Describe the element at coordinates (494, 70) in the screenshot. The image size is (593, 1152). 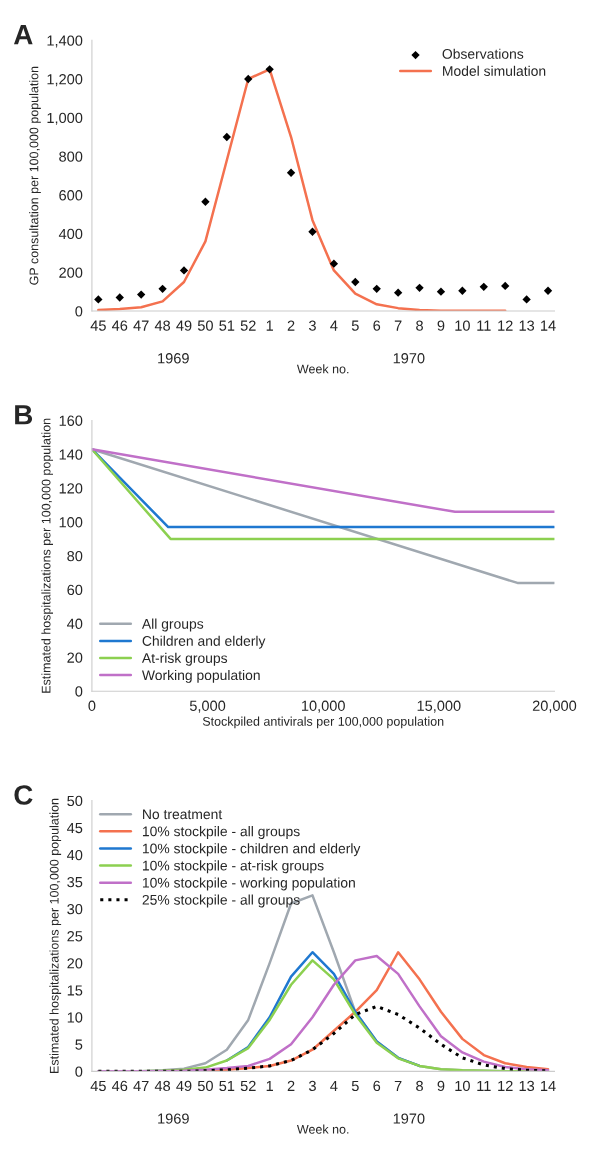
I see `legend-label: Model simulation` at that location.